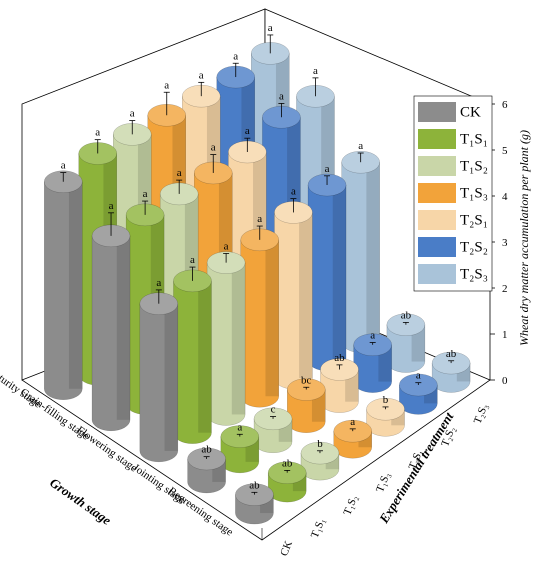 The width and height of the screenshot is (550, 579). What do you see at coordinates (318, 528) in the screenshot?
I see `x-tick-label: T₁S₁` at bounding box center [318, 528].